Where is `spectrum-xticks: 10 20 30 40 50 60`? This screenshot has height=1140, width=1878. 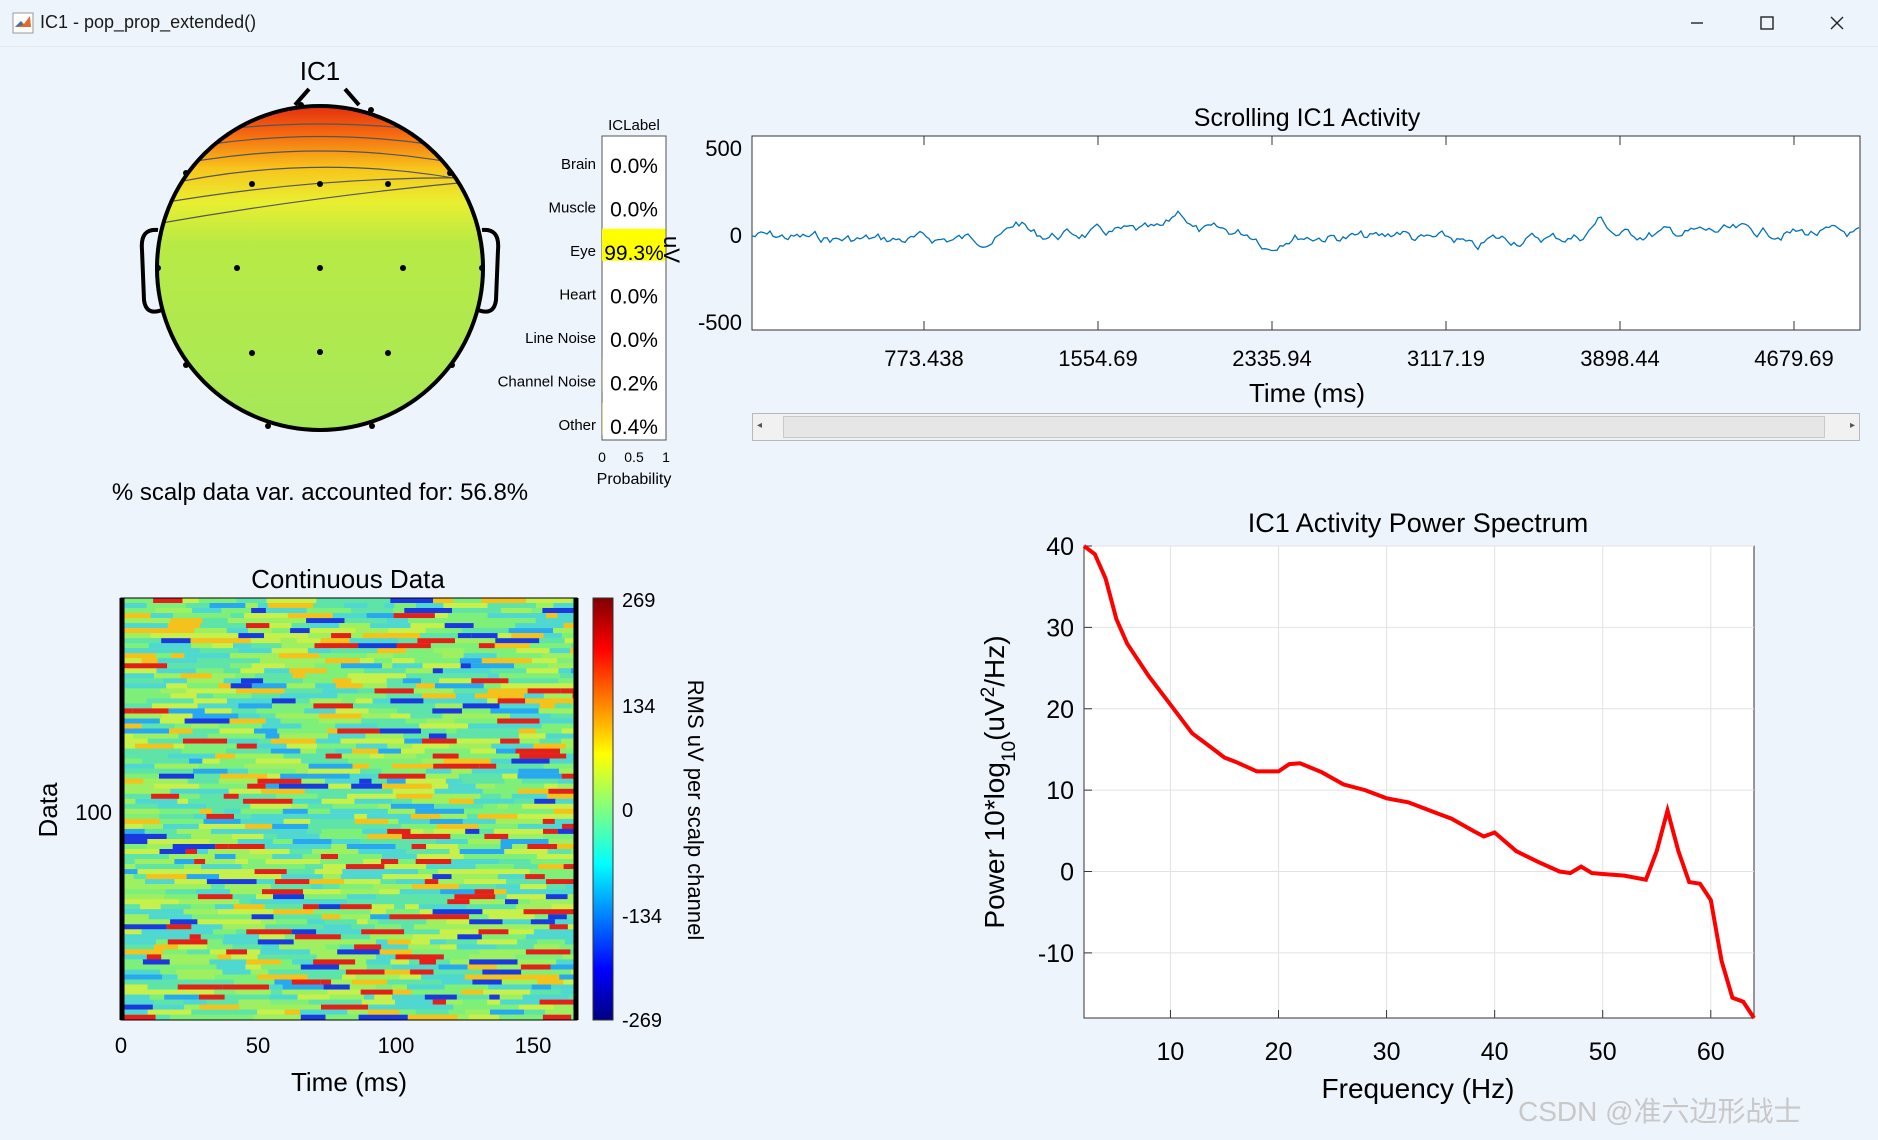
spectrum-xticks: 10 20 30 40 50 60 is located at coordinates (1441, 1052).